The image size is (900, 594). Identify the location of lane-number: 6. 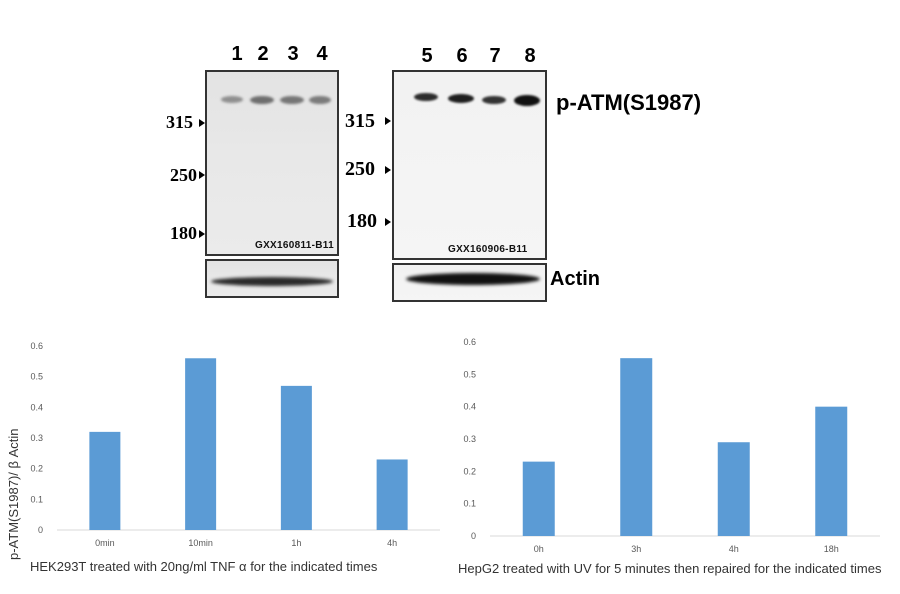
(462, 56).